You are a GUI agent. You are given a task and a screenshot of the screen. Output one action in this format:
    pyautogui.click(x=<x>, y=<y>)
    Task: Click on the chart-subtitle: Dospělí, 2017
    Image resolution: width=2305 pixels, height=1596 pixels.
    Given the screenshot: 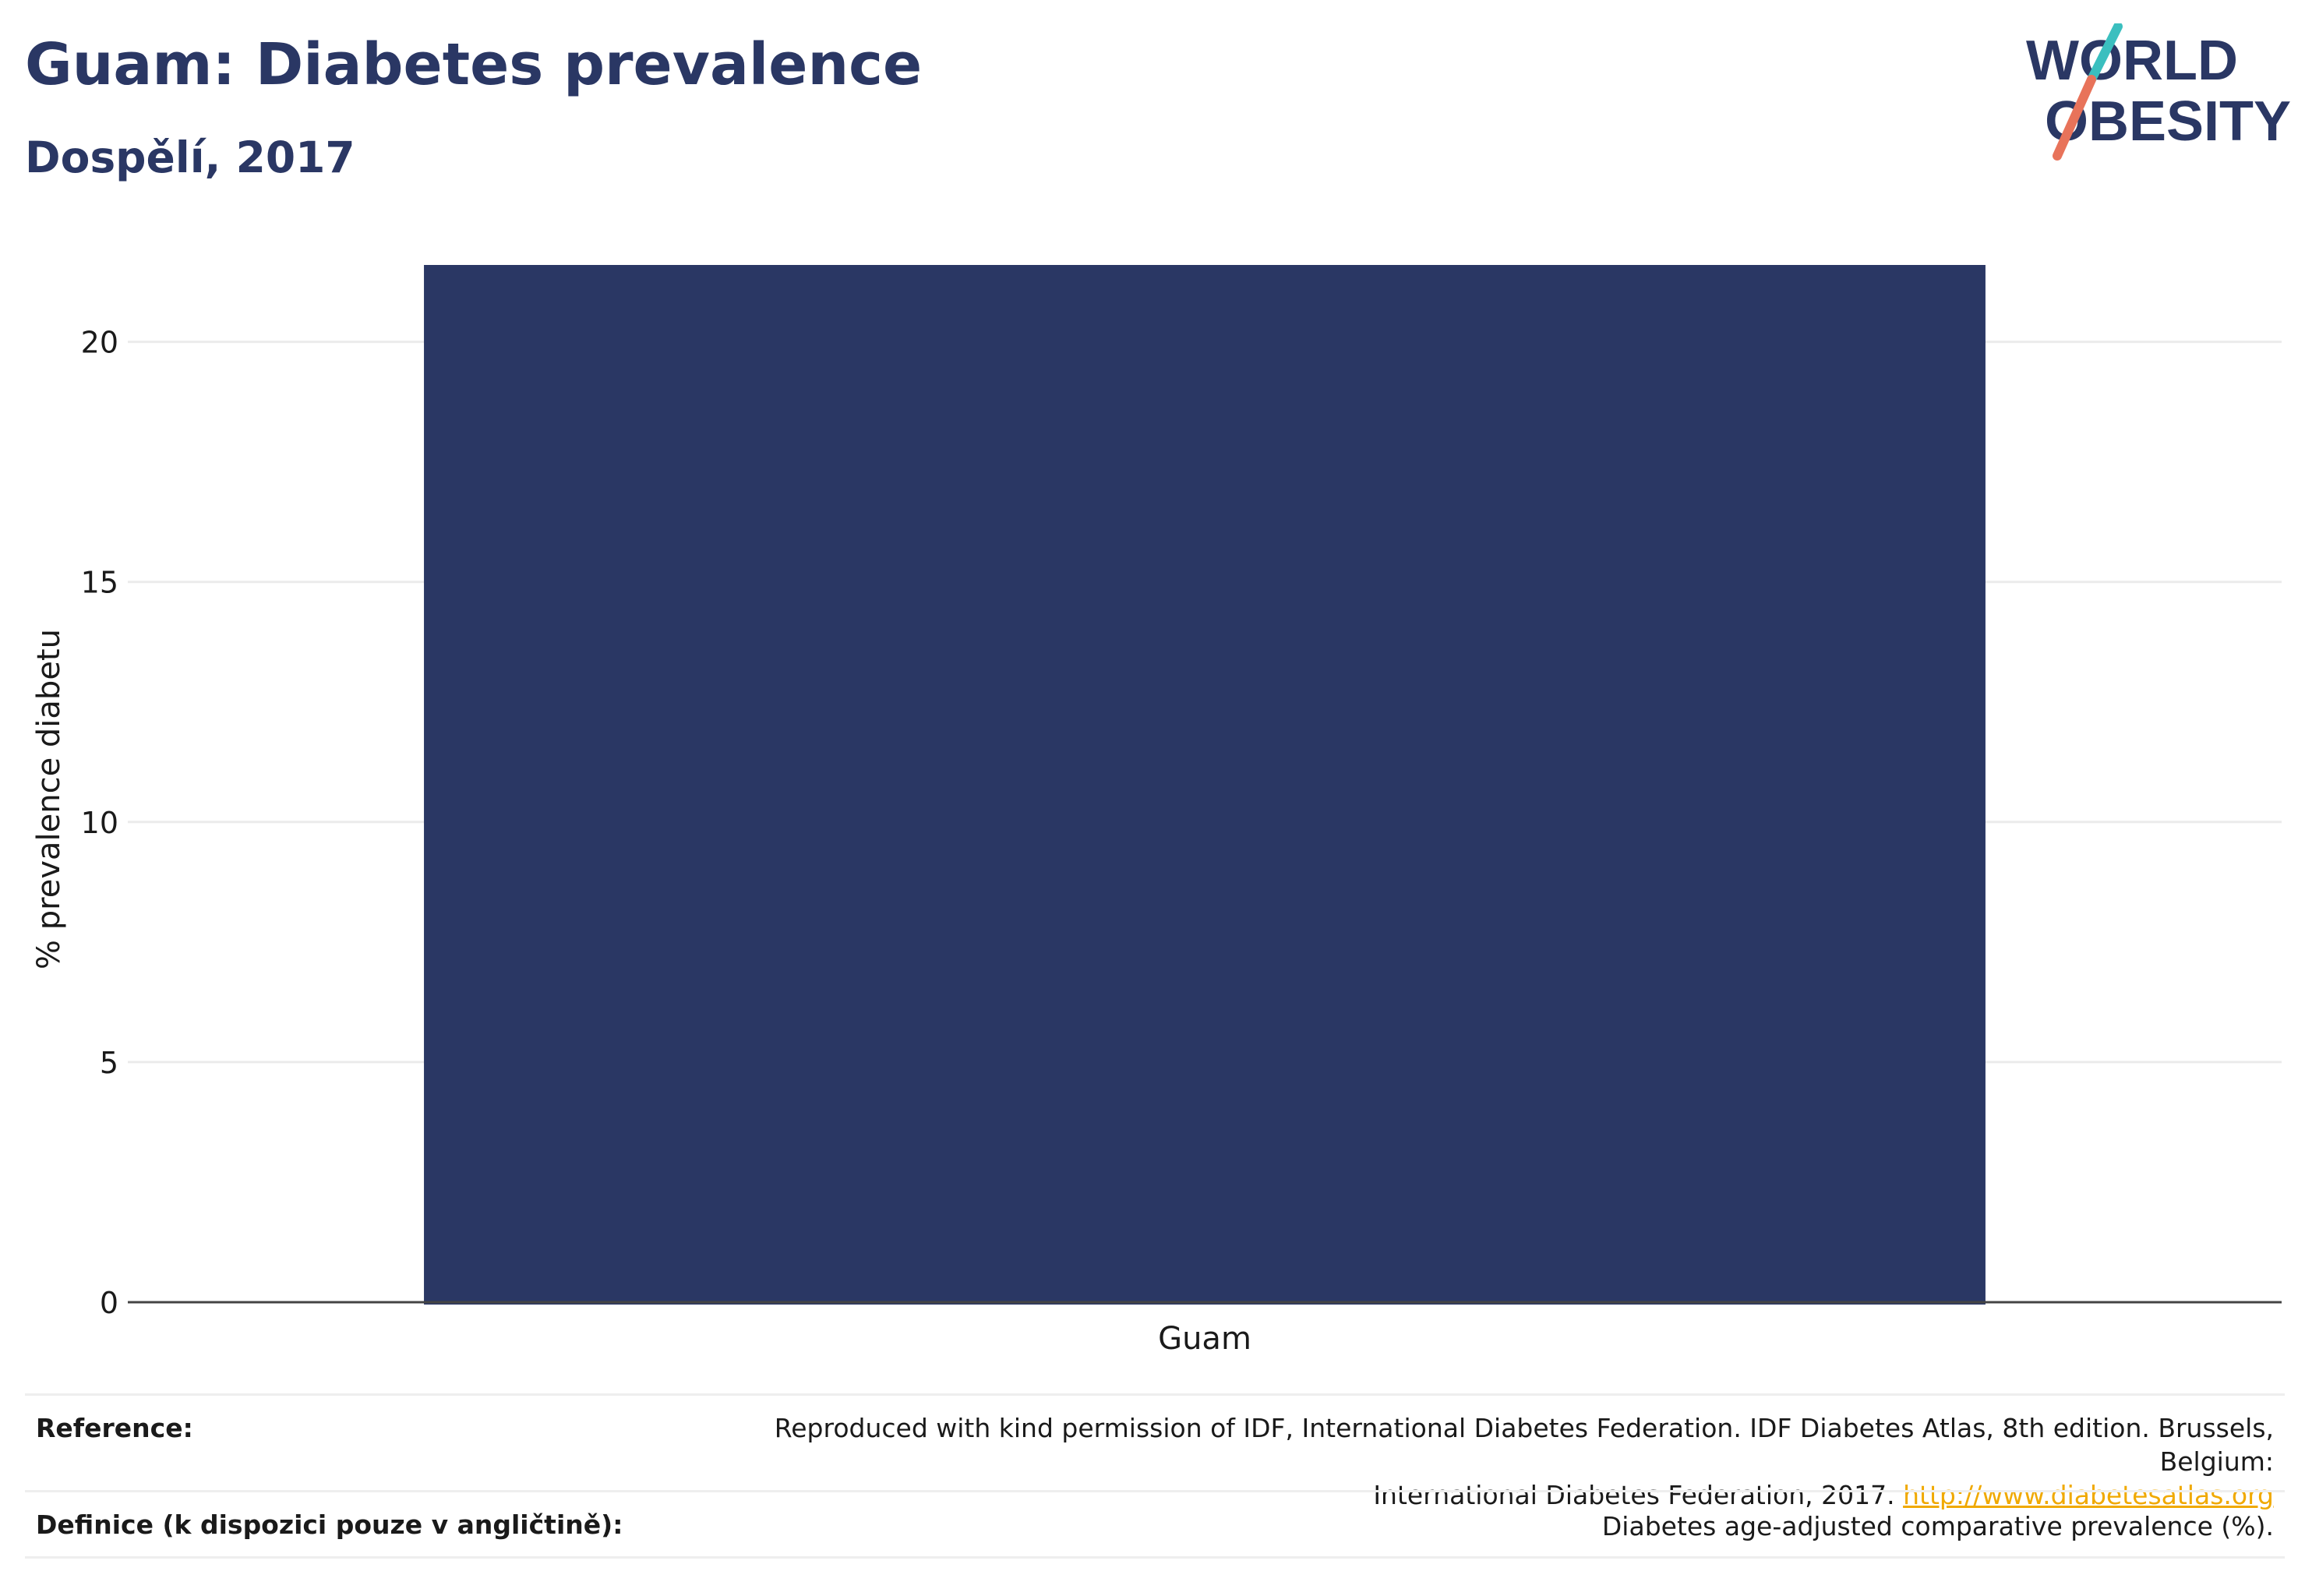 What is the action you would take?
    pyautogui.click(x=190, y=157)
    